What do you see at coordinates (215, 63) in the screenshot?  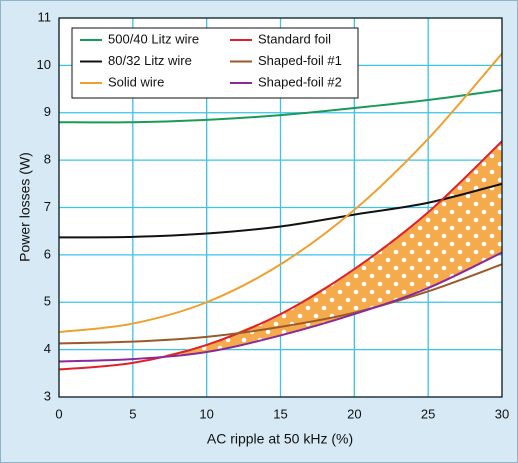 I see `legend` at bounding box center [215, 63].